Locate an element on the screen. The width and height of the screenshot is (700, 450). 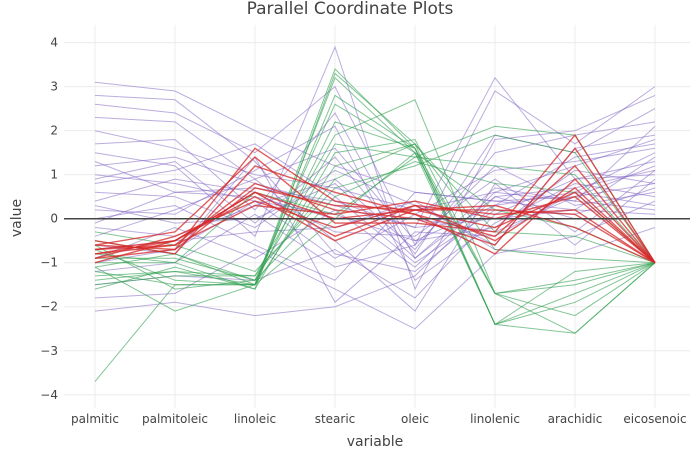
x-tick-label: arachidic is located at coordinates (575, 419).